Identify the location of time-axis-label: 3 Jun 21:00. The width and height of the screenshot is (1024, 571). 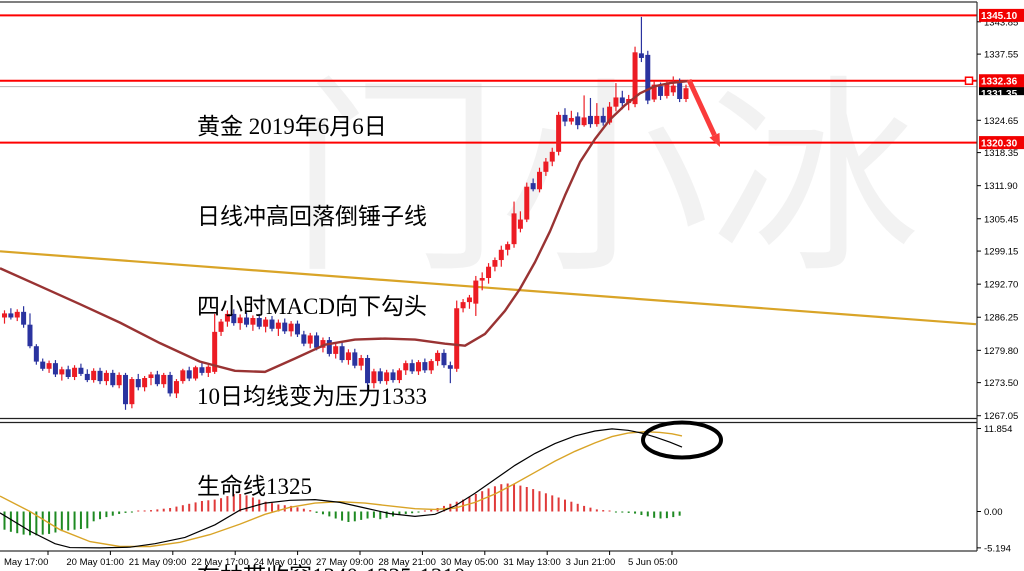
(591, 562).